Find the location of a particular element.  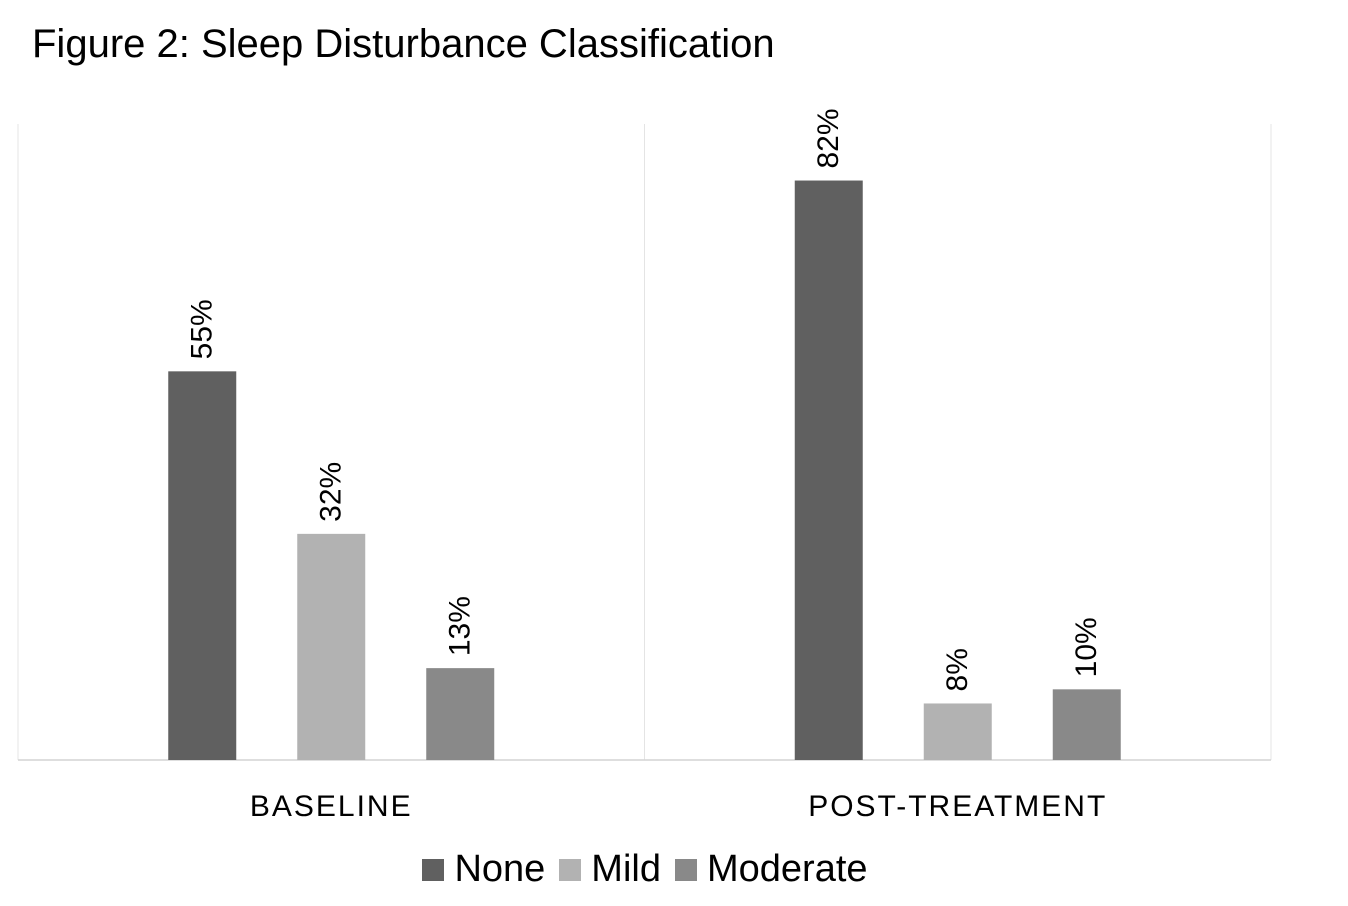

data-label: 55% is located at coordinates (202, 329).